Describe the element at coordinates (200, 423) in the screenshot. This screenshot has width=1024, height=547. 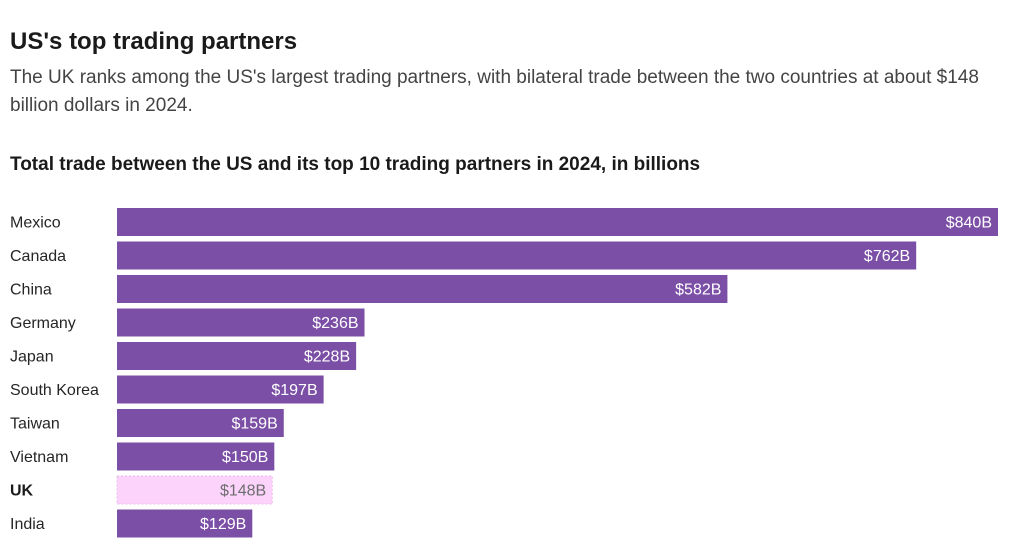
I see `bar-taiwan` at that location.